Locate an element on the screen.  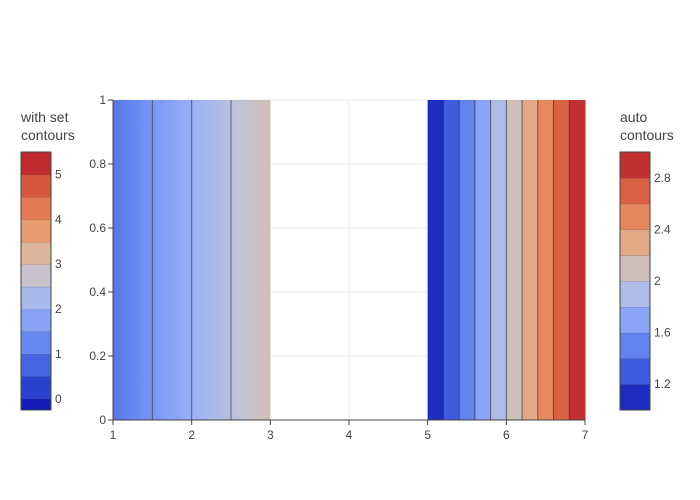
y-tick-label: 0.4 is located at coordinates (97, 292).